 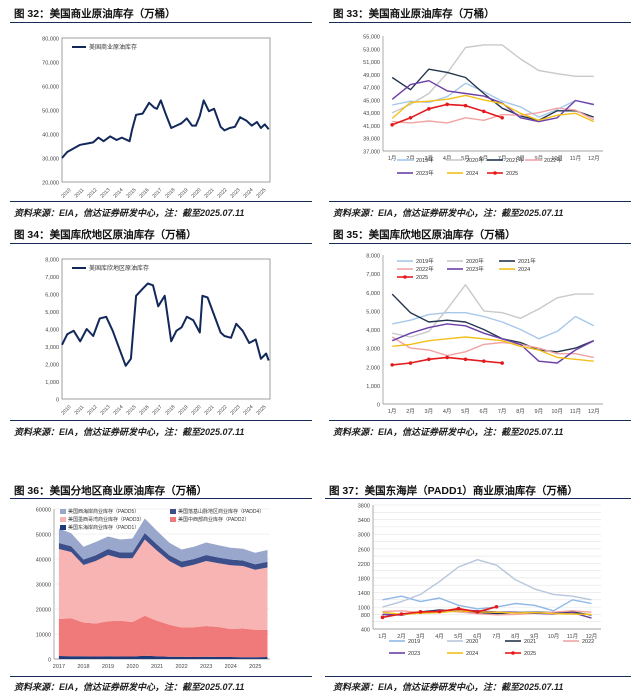 I want to click on legend-label: 2021, so click(x=530, y=642).